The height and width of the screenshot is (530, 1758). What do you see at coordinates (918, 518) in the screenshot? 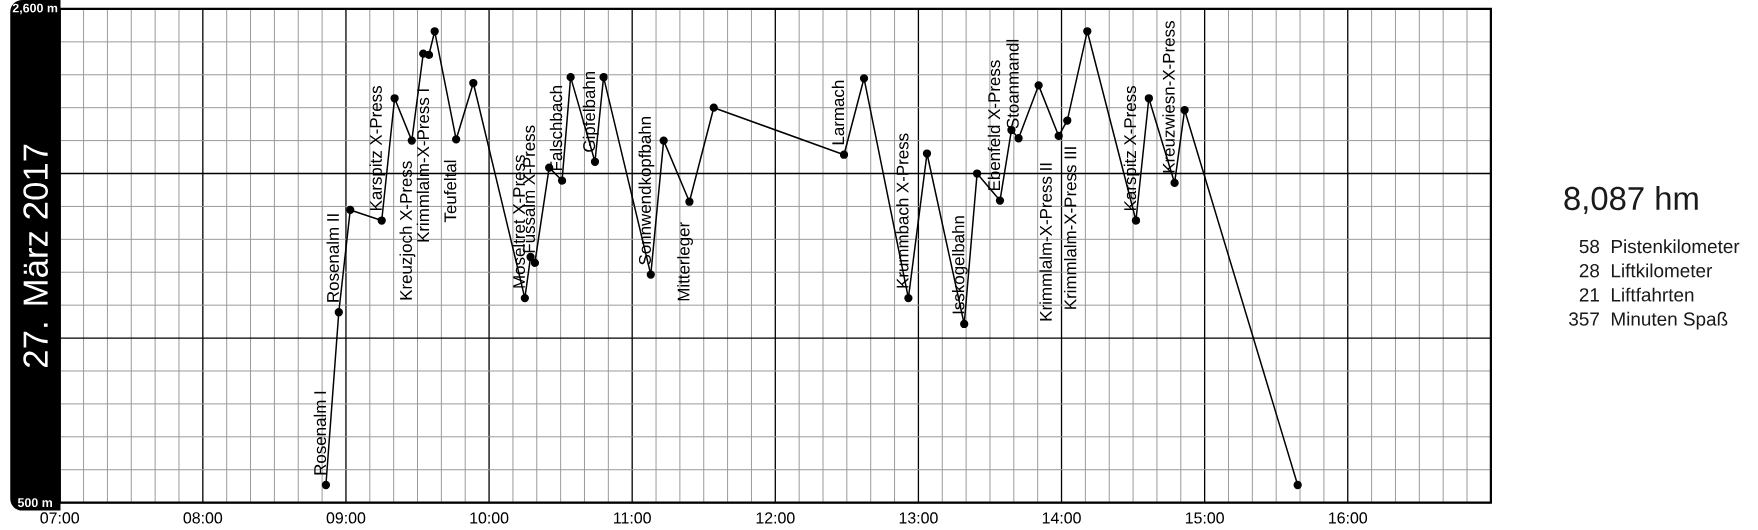
I see `x-tick-label: 13:00` at bounding box center [918, 518].